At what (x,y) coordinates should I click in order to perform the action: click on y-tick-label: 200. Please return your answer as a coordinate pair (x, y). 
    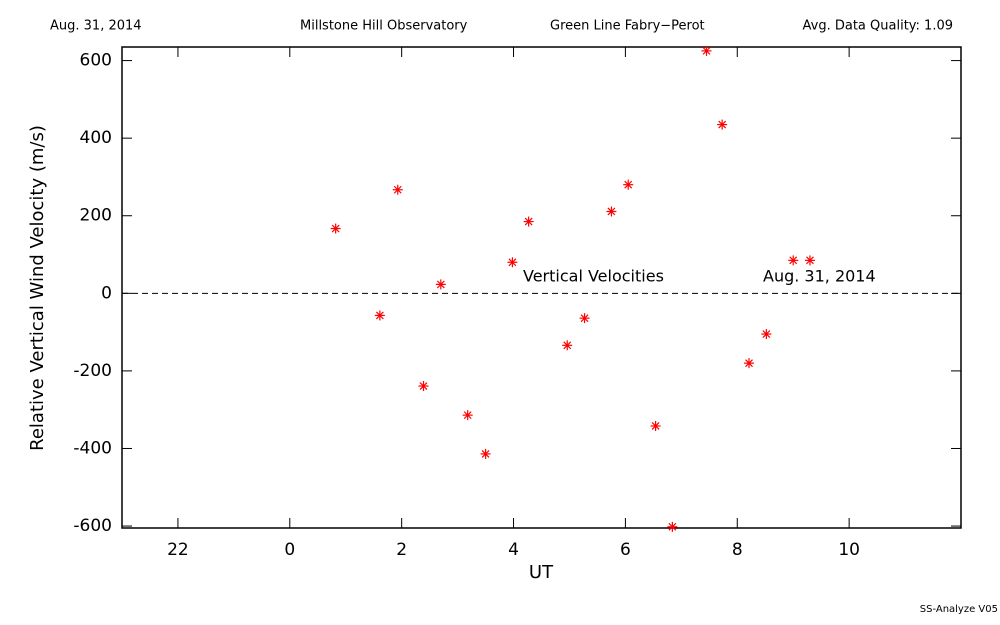
    Looking at the image, I should click on (96, 216).